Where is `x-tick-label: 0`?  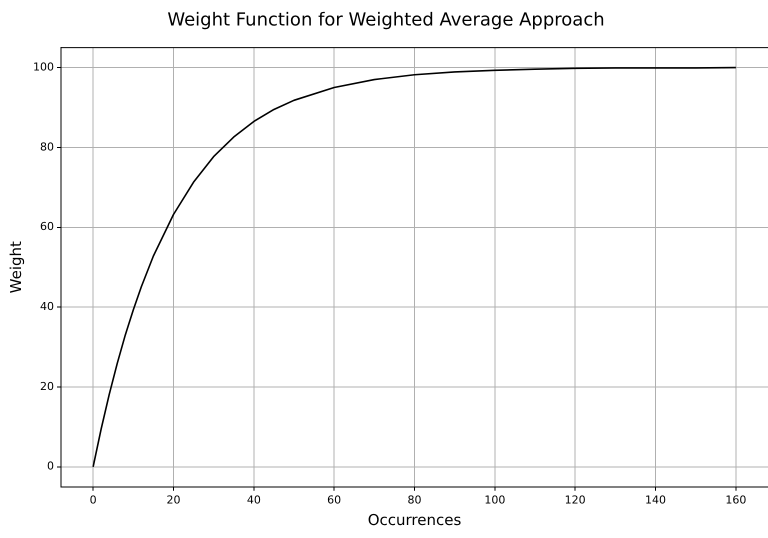
x-tick-label: 0 is located at coordinates (93, 499).